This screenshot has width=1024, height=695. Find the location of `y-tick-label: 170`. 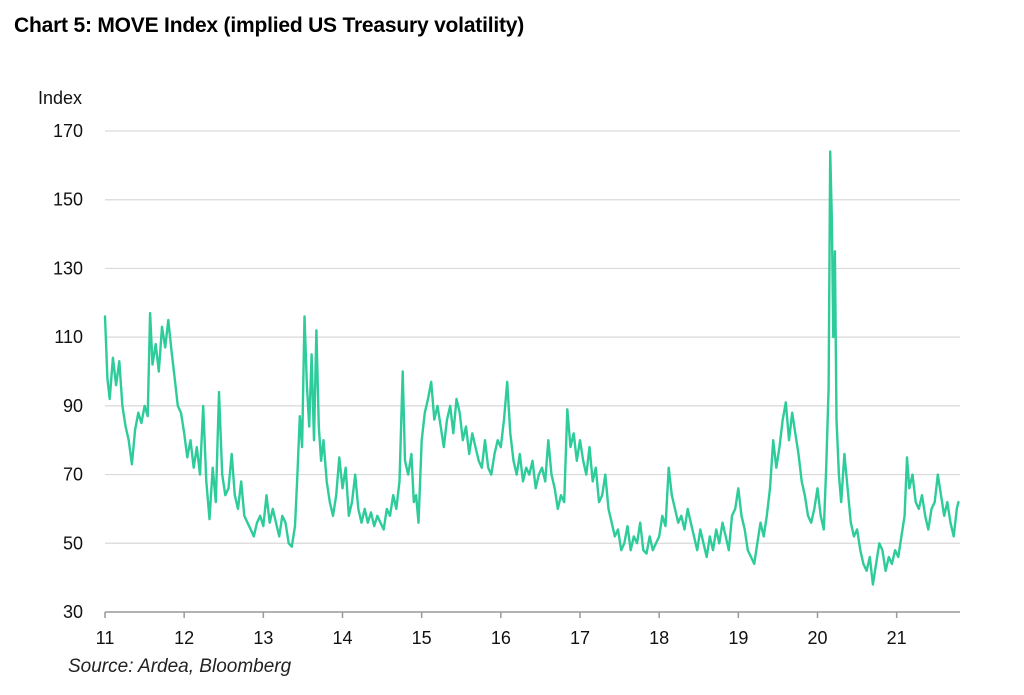

y-tick-label: 170 is located at coordinates (68, 131).